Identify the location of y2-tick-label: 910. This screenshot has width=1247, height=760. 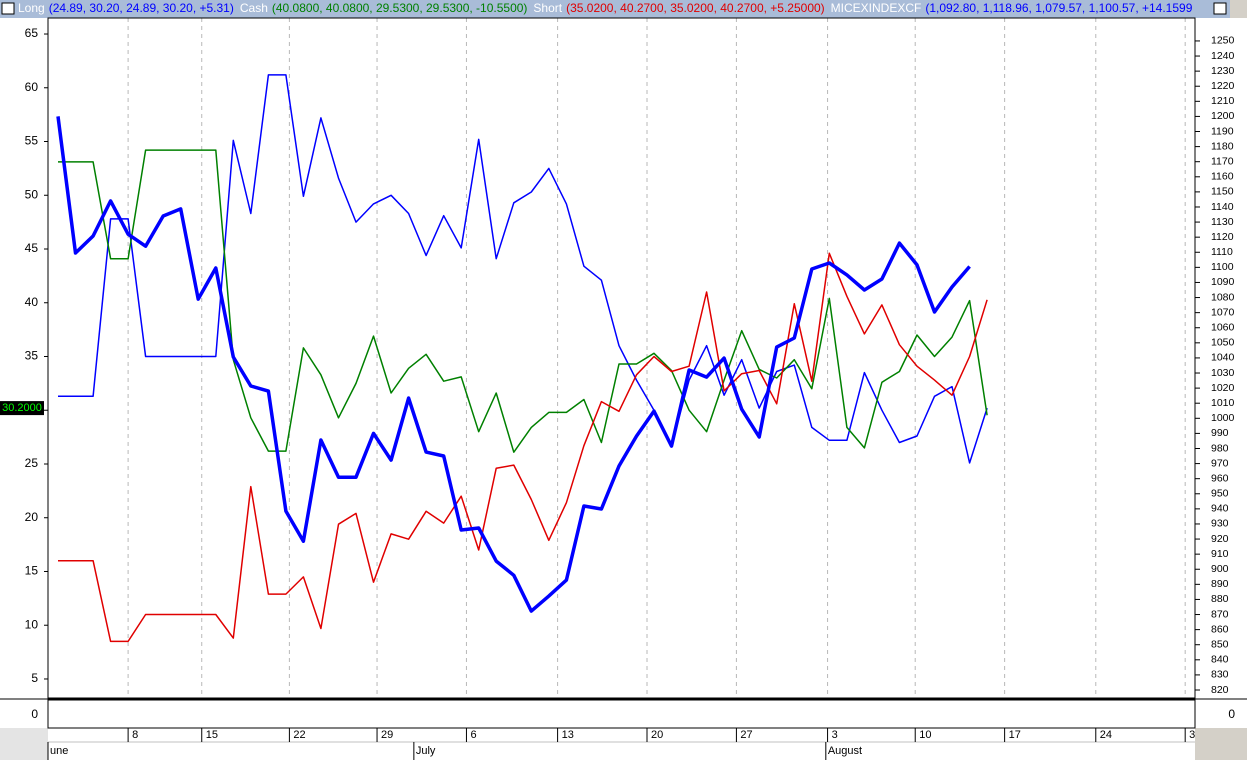
(1220, 554).